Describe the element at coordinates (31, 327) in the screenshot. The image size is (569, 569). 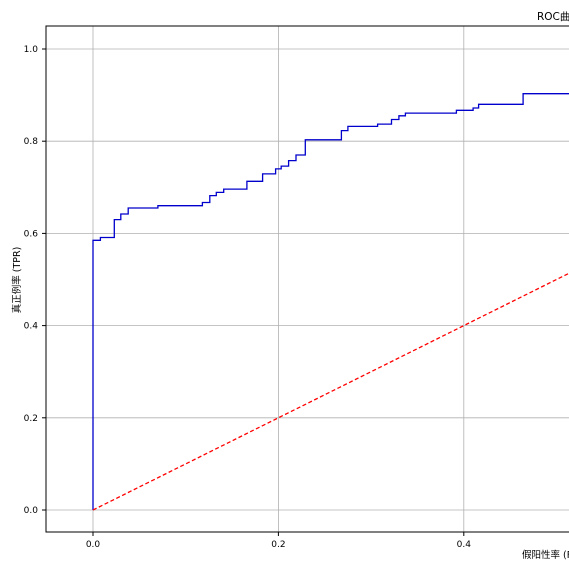
I see `y-tick-label: 0.4` at that location.